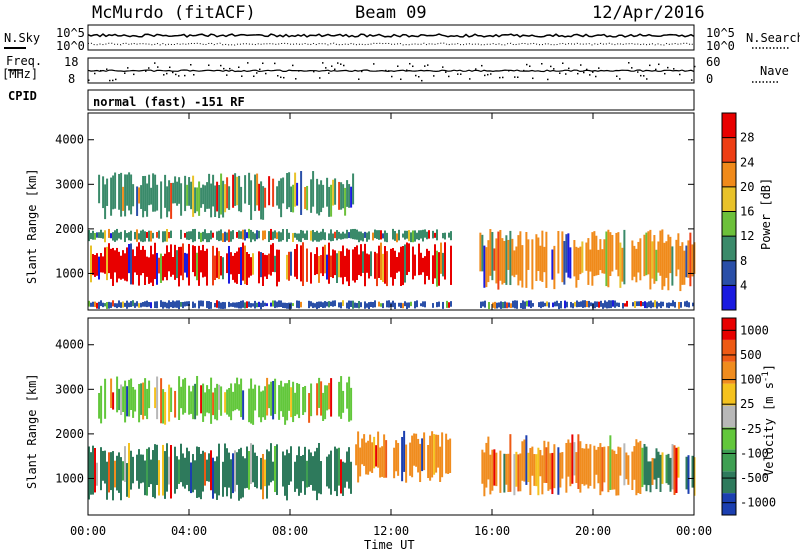  Describe the element at coordinates (69, 184) in the screenshot. I see `y-tick-label: 3000` at that location.